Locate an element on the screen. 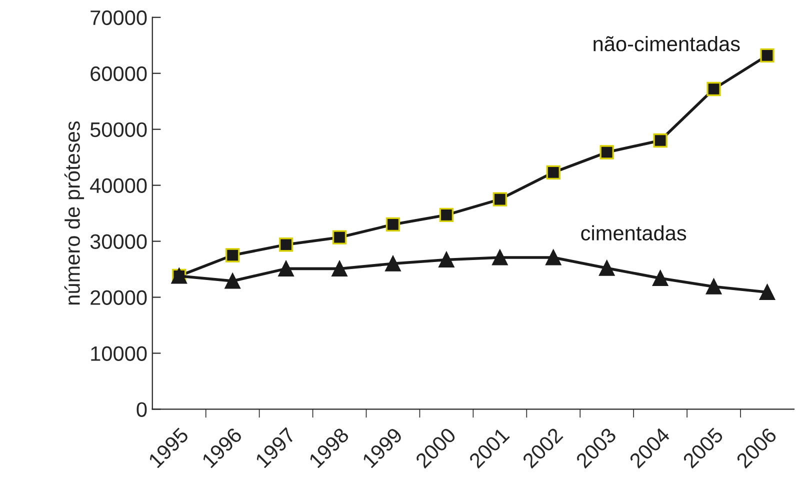 The width and height of the screenshot is (802, 496). y-tick-label: 50000 is located at coordinates (118, 130).